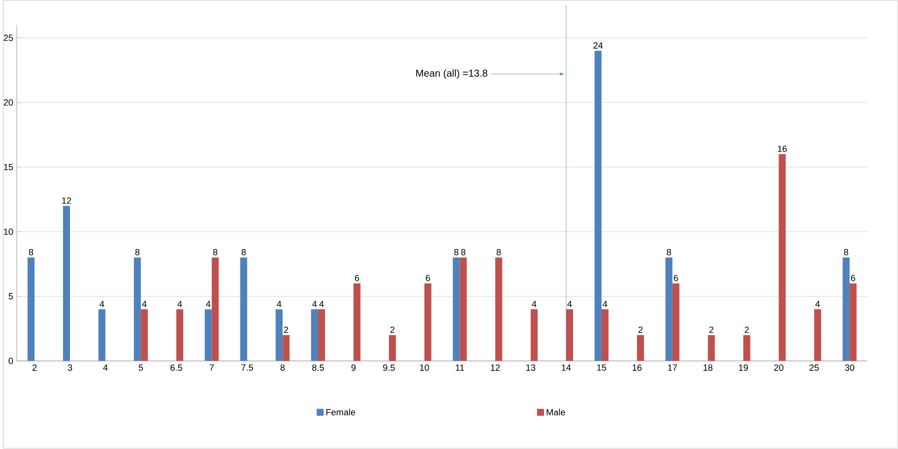 Image resolution: width=898 pixels, height=449 pixels. I want to click on x-tick-label: 17, so click(672, 367).